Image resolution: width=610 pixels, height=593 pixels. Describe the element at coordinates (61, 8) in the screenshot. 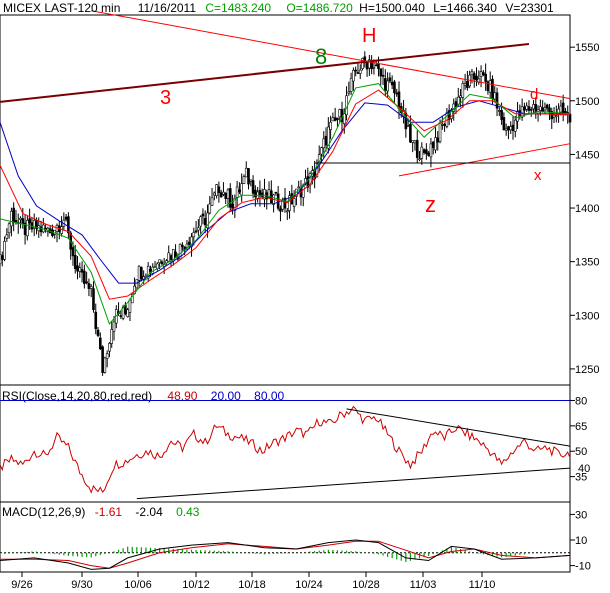

I see `symbol-label: MICEX LAST-120 min` at that location.